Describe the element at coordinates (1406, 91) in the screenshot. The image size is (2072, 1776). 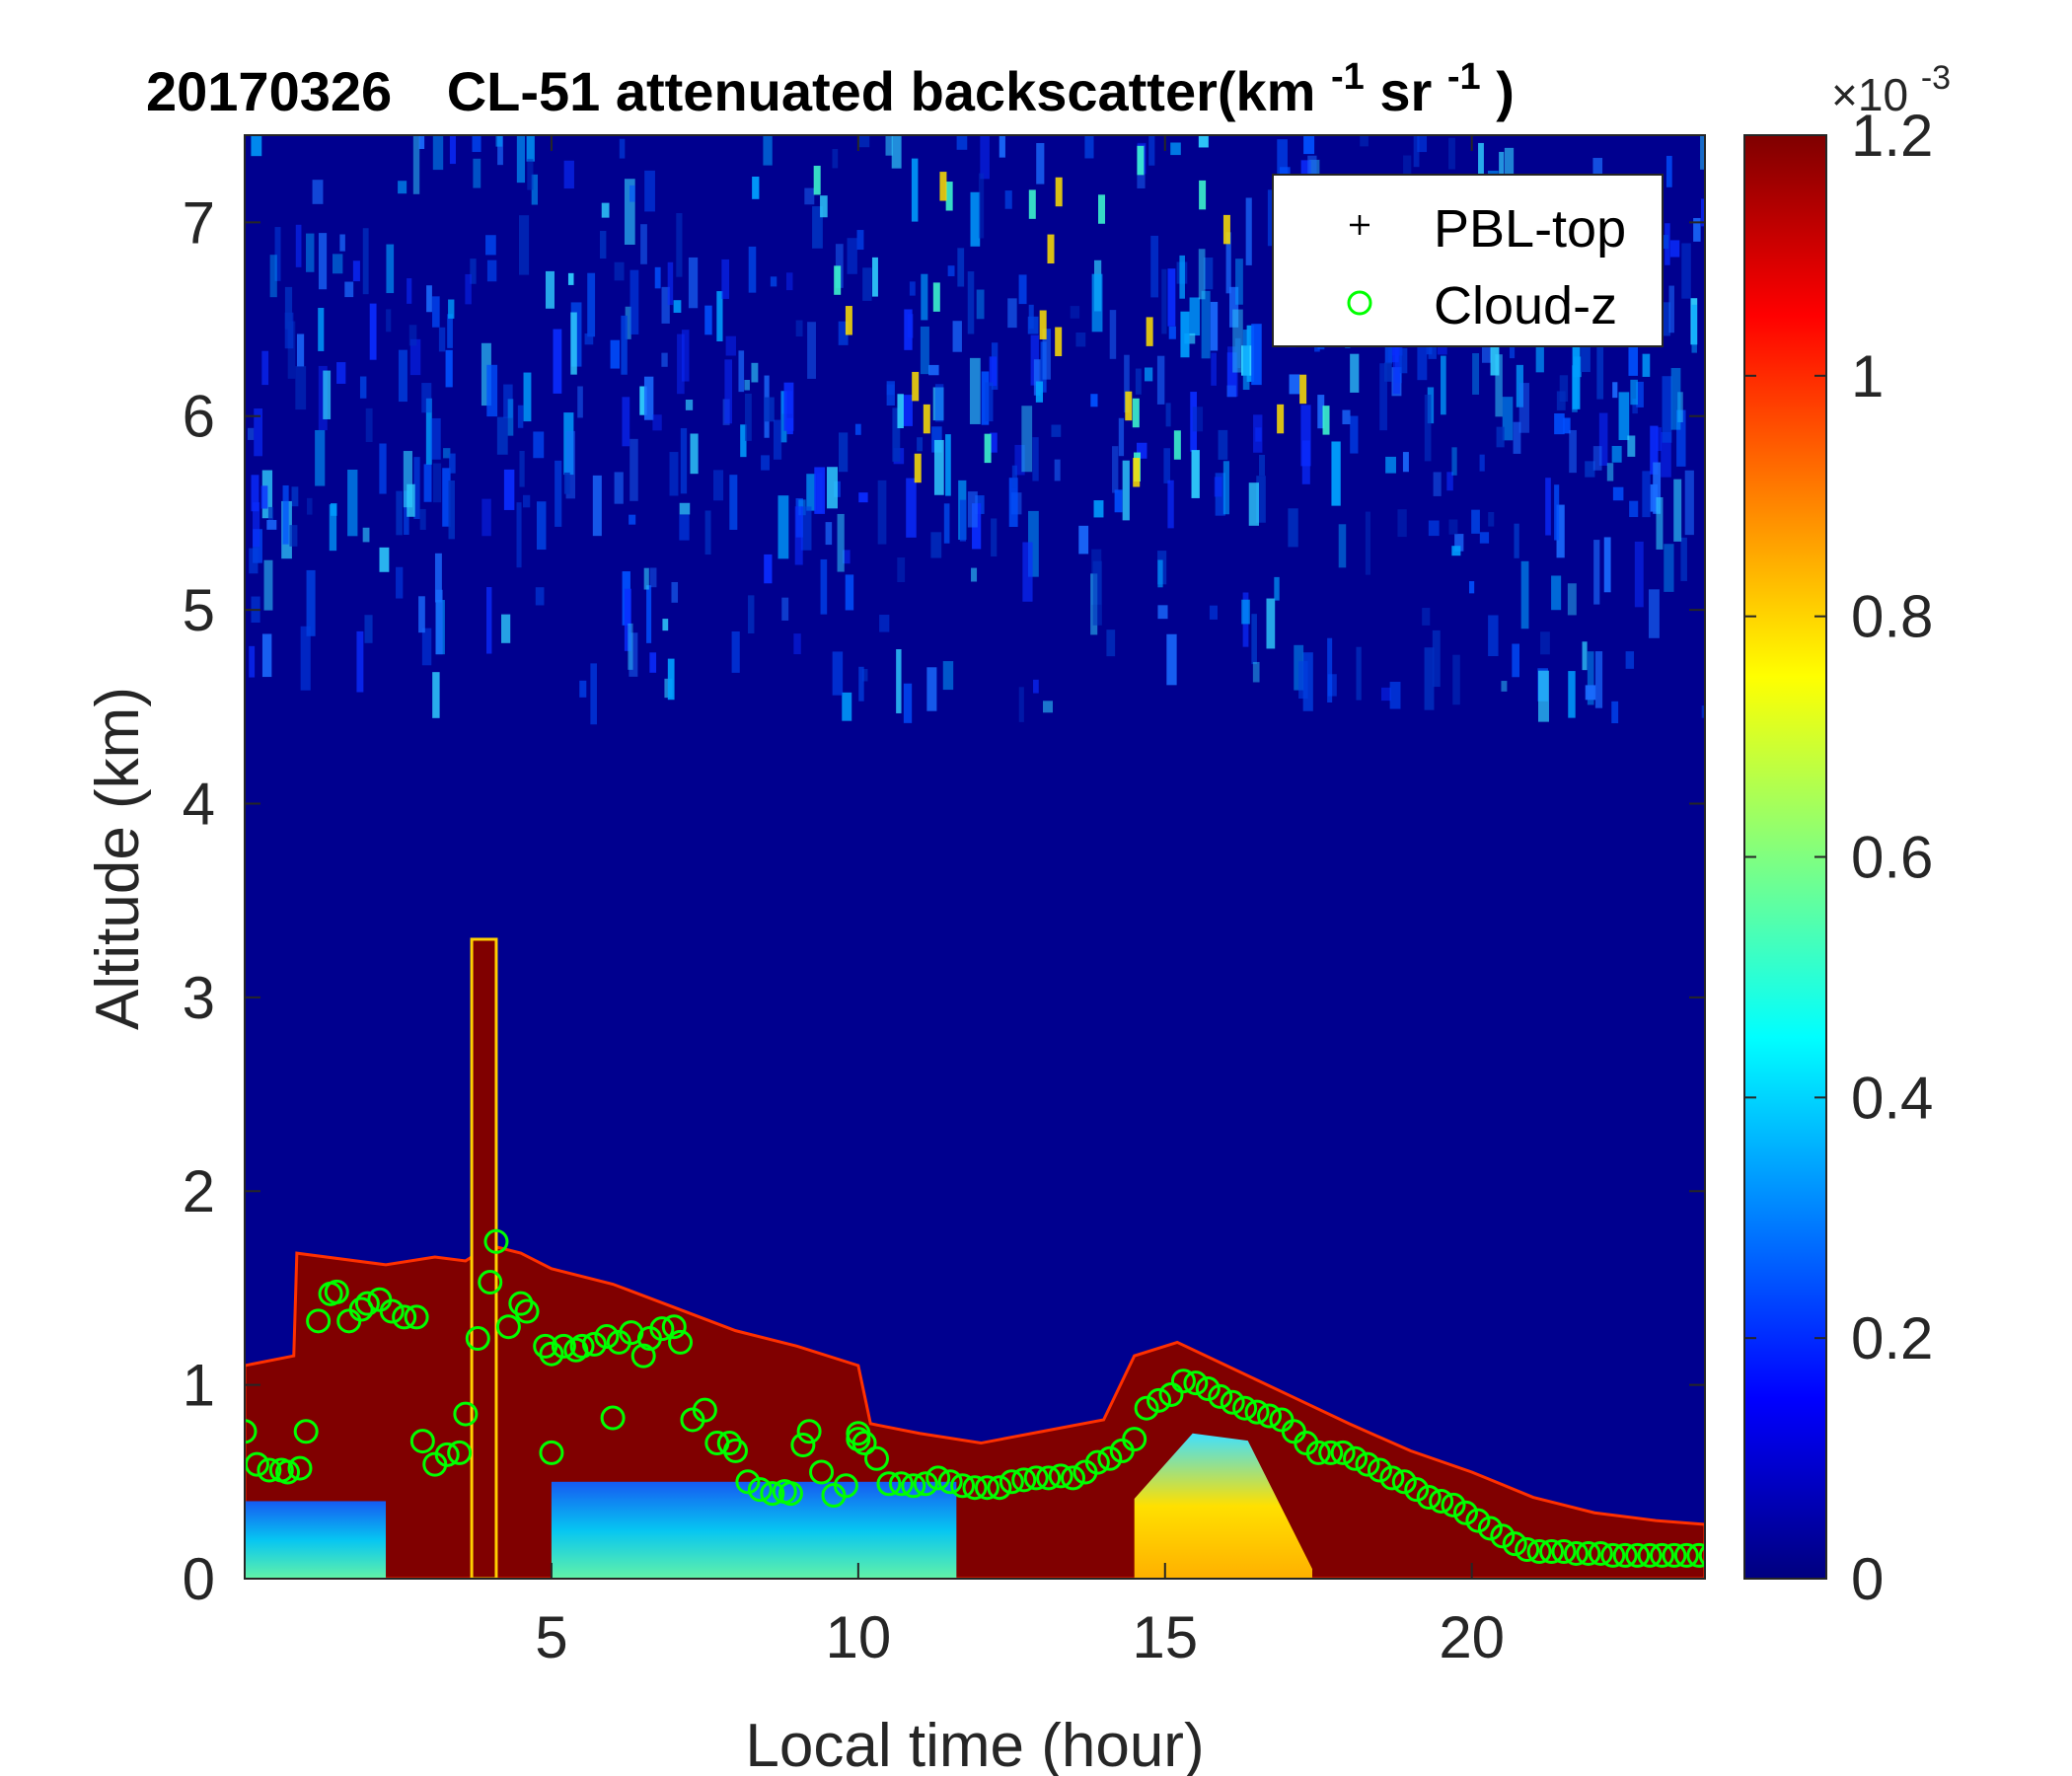
I see `title-unit-sr: sr` at that location.